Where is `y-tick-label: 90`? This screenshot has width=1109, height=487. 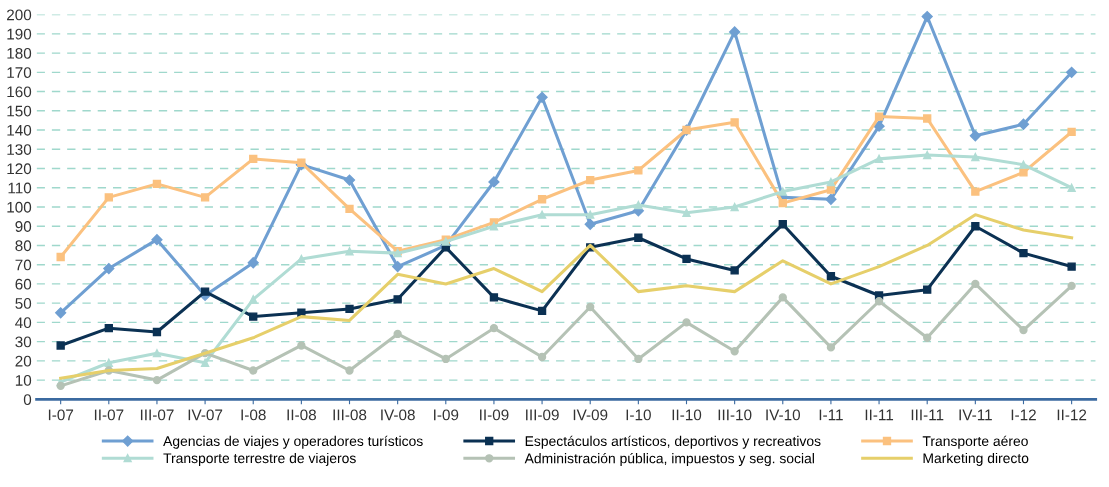
y-tick-label: 90 is located at coordinates (23, 226).